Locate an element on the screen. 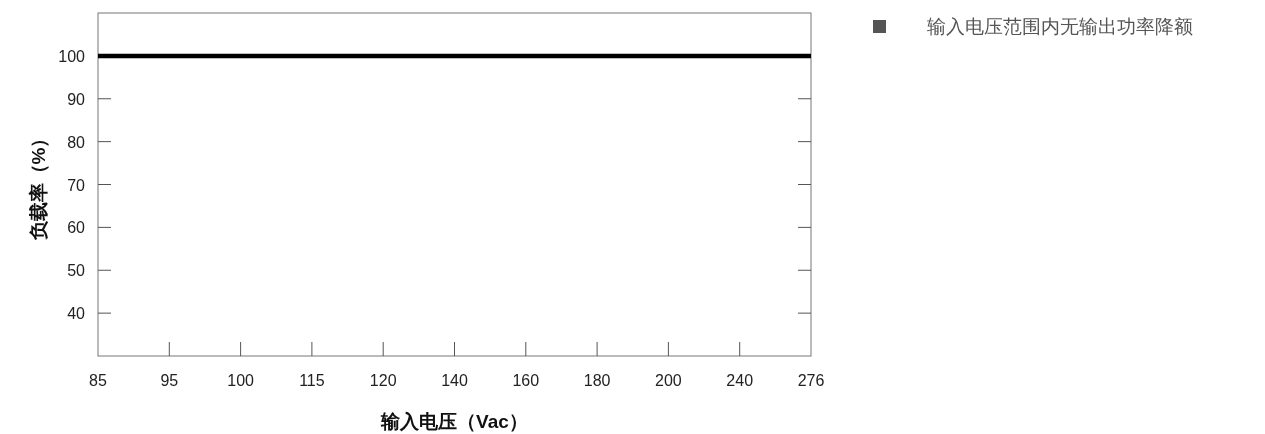 This screenshot has height=434, width=1265. x-tick-label: 276 is located at coordinates (811, 380).